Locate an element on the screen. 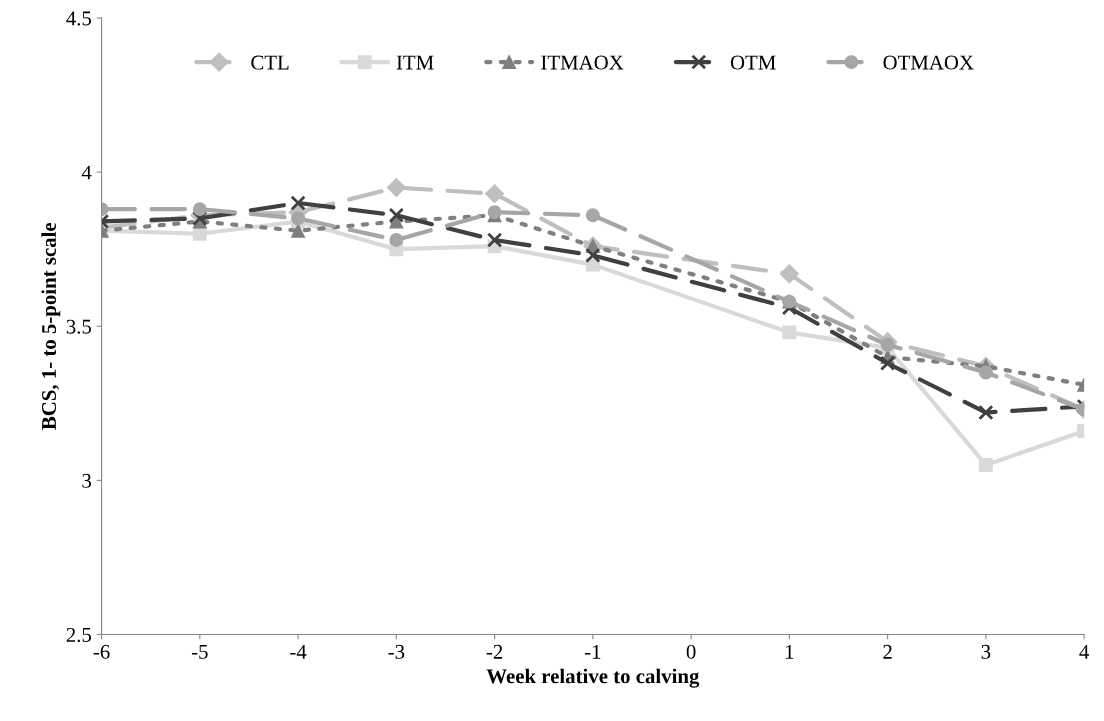  x-tick-label: 3 is located at coordinates (986, 651).